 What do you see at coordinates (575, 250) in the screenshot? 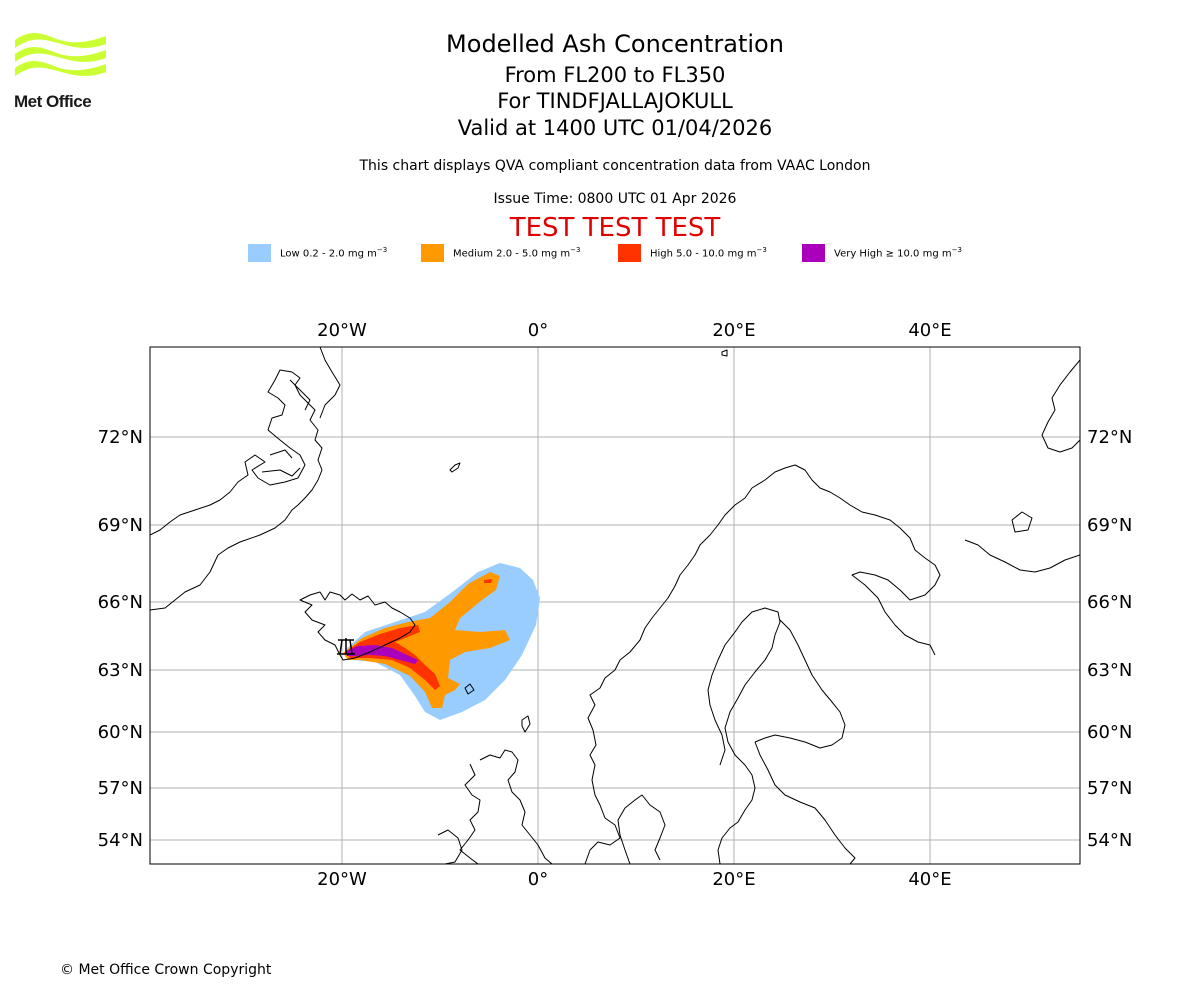
I see `legend-exp-medium: −3` at bounding box center [575, 250].